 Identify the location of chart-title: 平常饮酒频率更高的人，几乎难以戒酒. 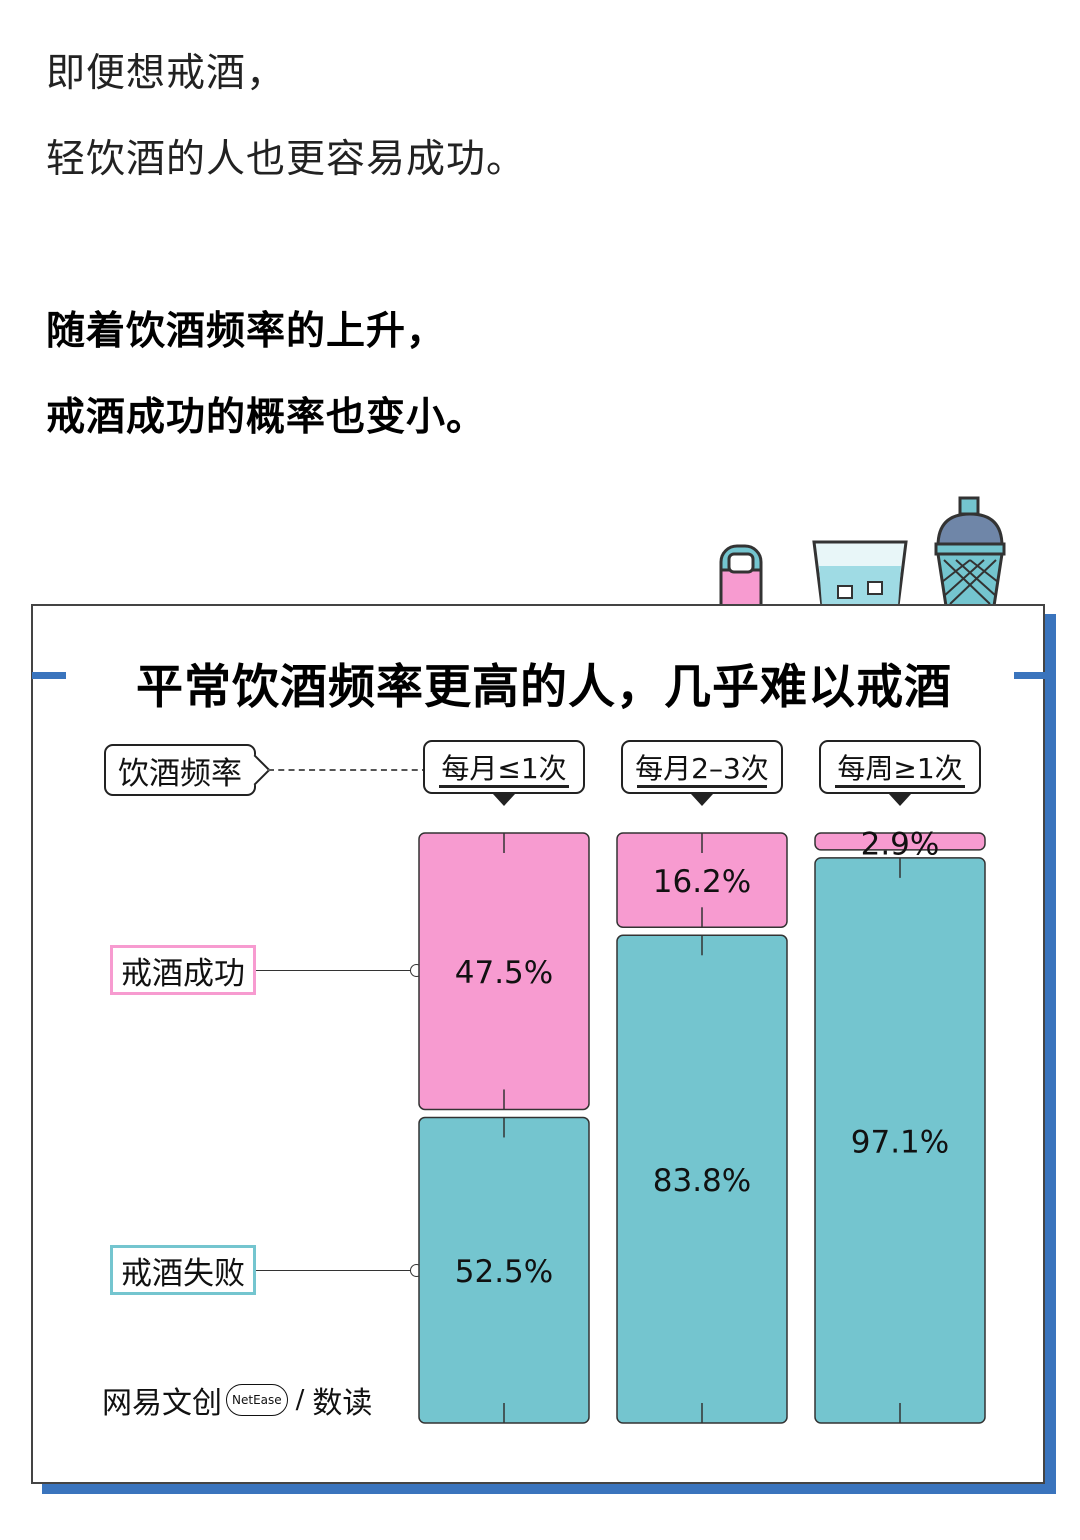
(544, 687).